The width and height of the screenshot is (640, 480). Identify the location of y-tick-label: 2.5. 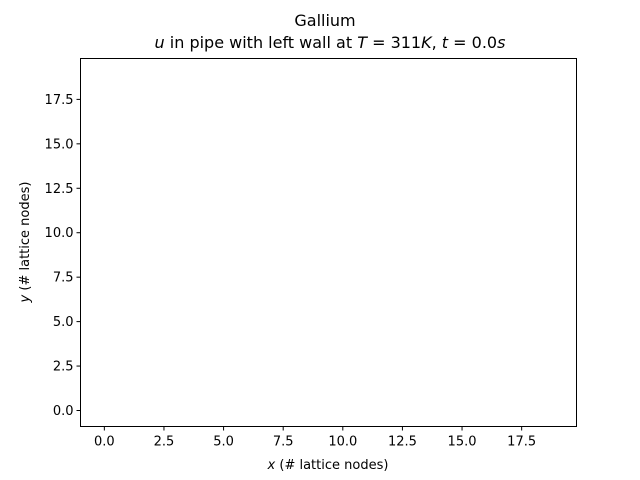
(63, 367).